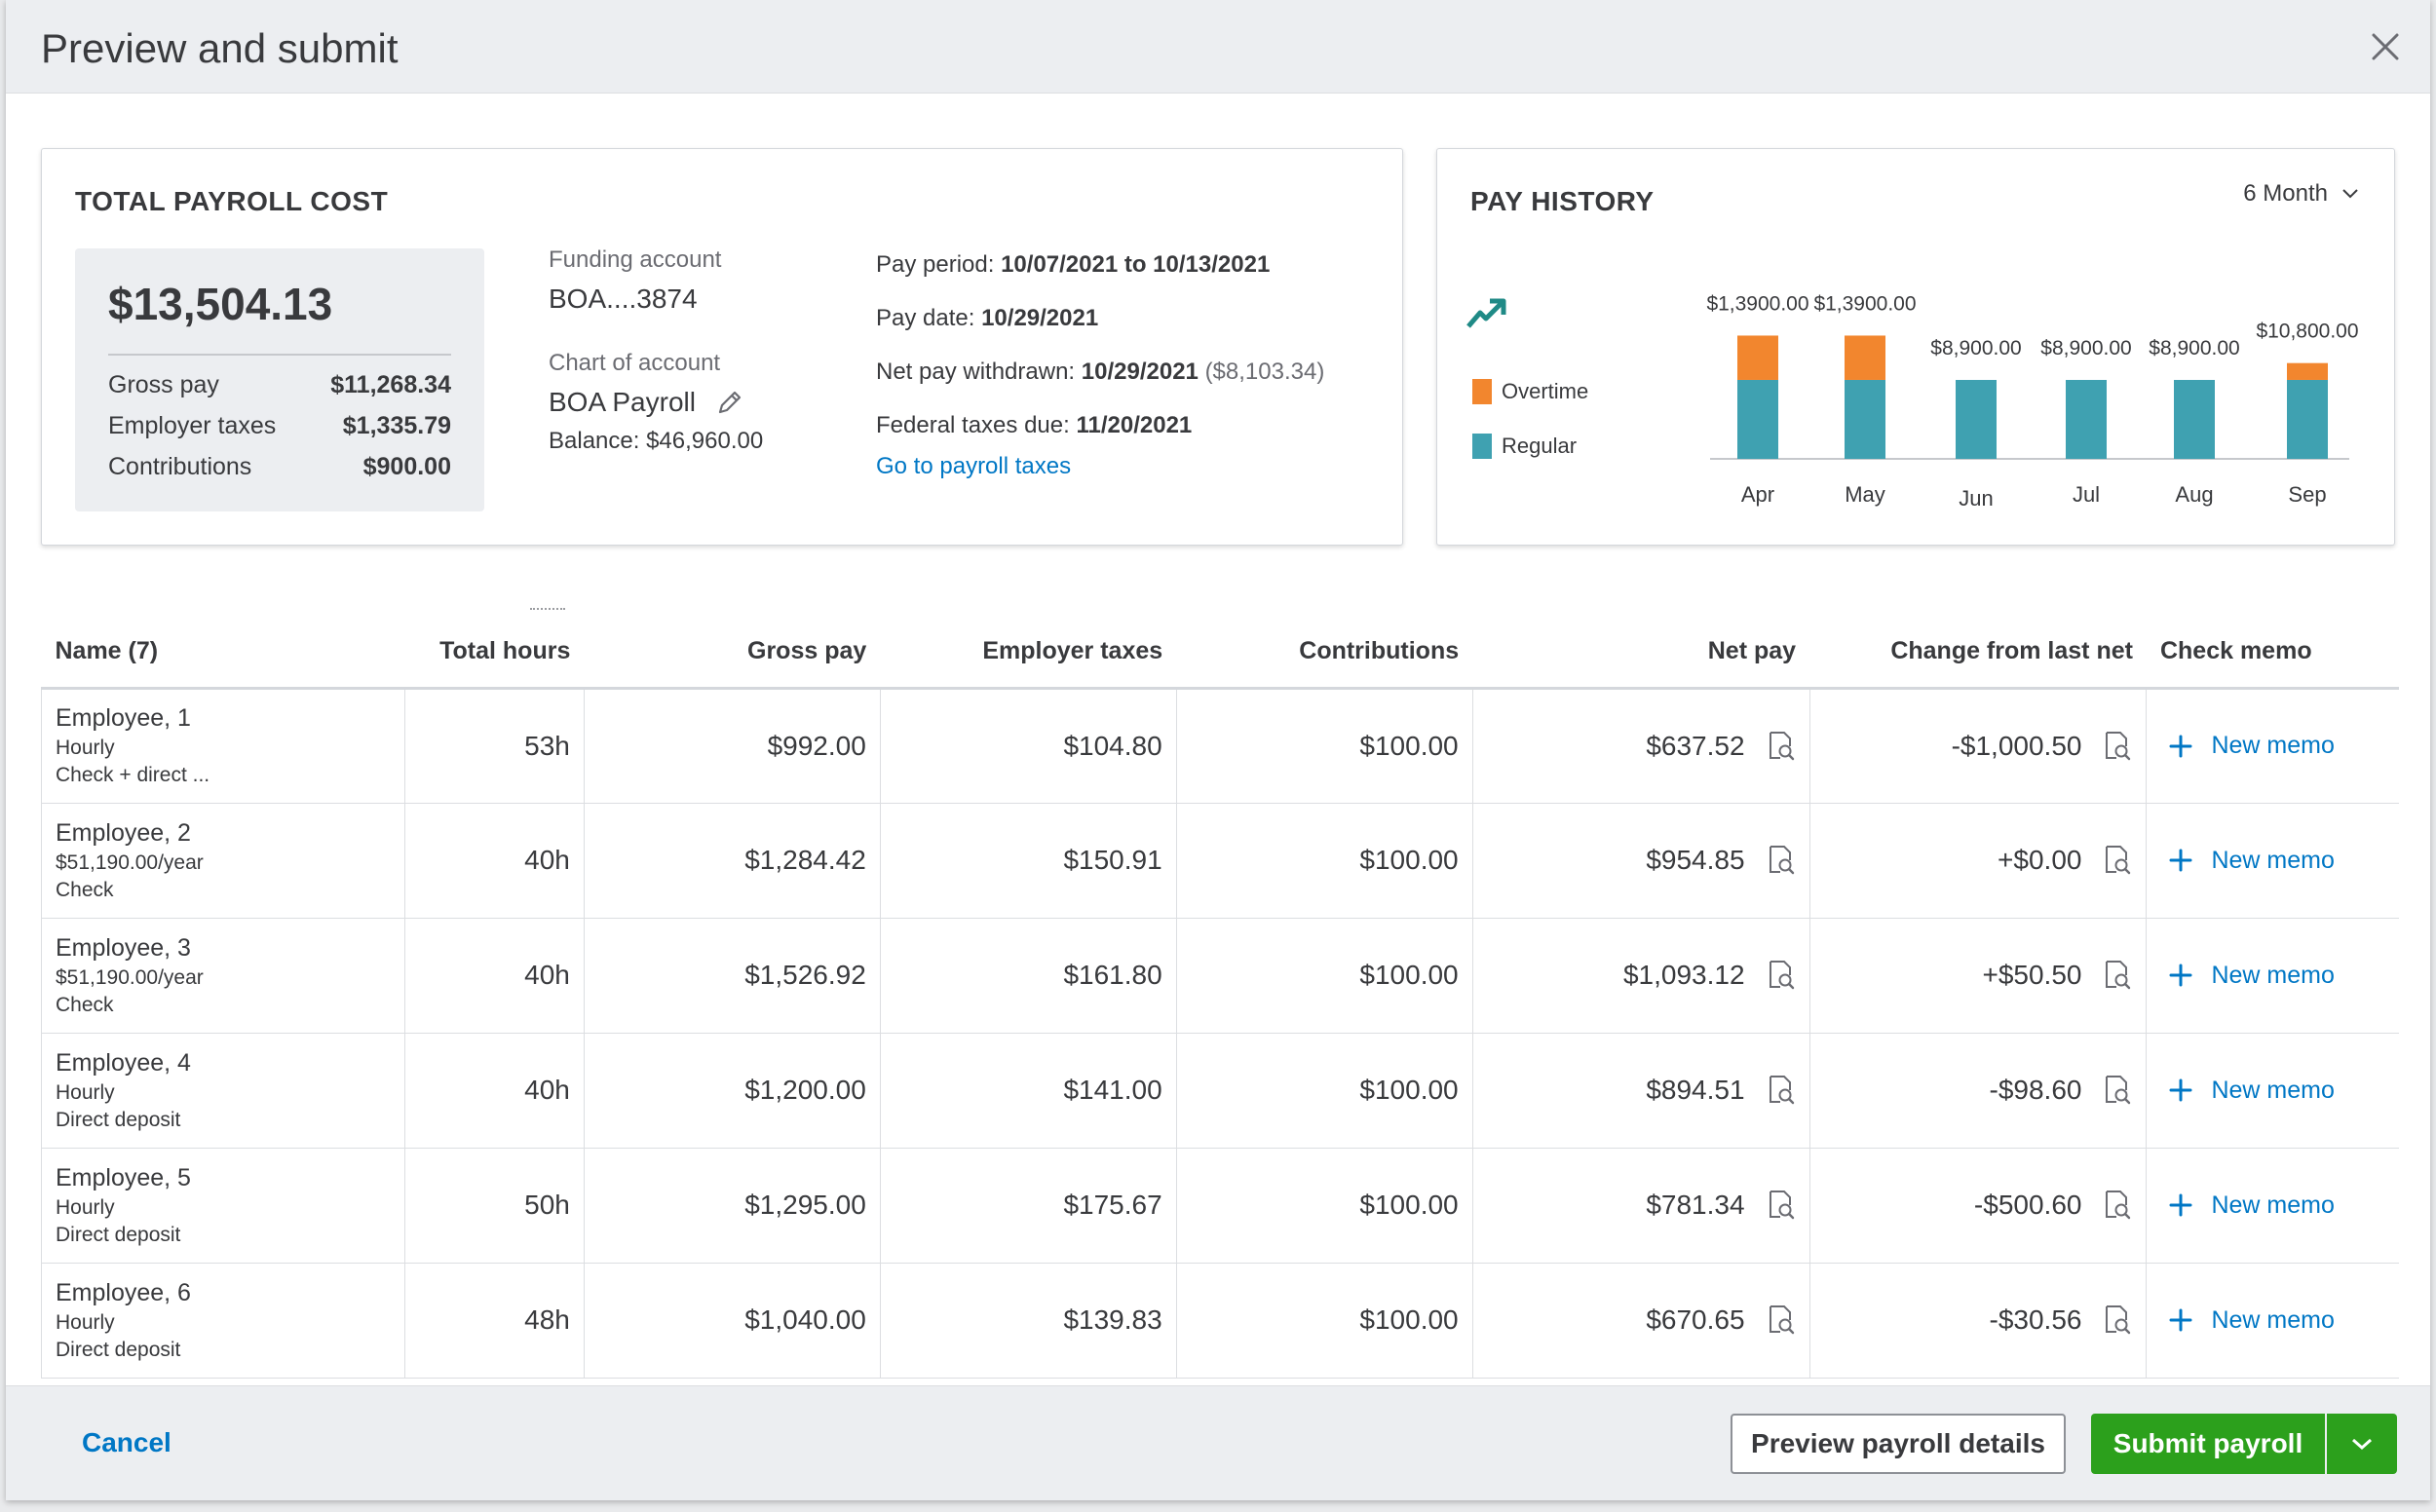 Image resolution: width=2436 pixels, height=1512 pixels. Describe the element at coordinates (1898, 1444) in the screenshot. I see `preview-payroll-details-button: Preview payroll details` at that location.